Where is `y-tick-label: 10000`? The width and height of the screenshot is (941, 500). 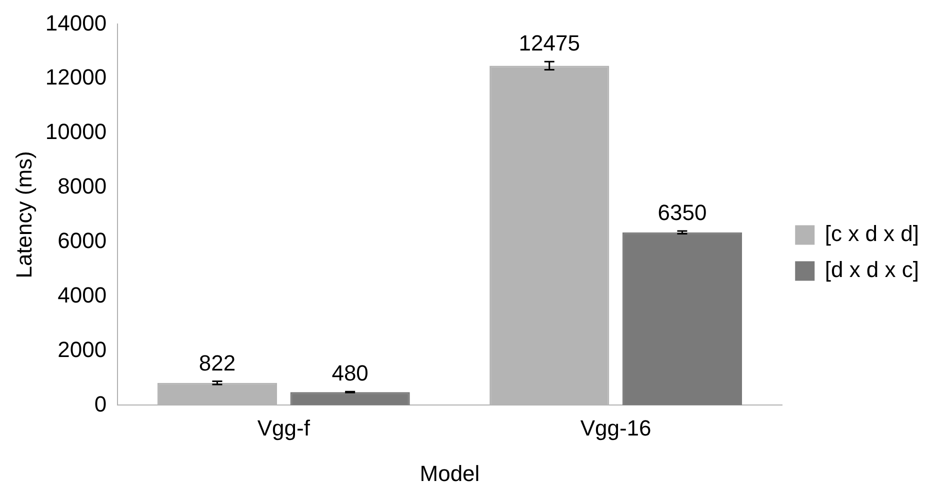
y-tick-label: 10000 is located at coordinates (76, 131).